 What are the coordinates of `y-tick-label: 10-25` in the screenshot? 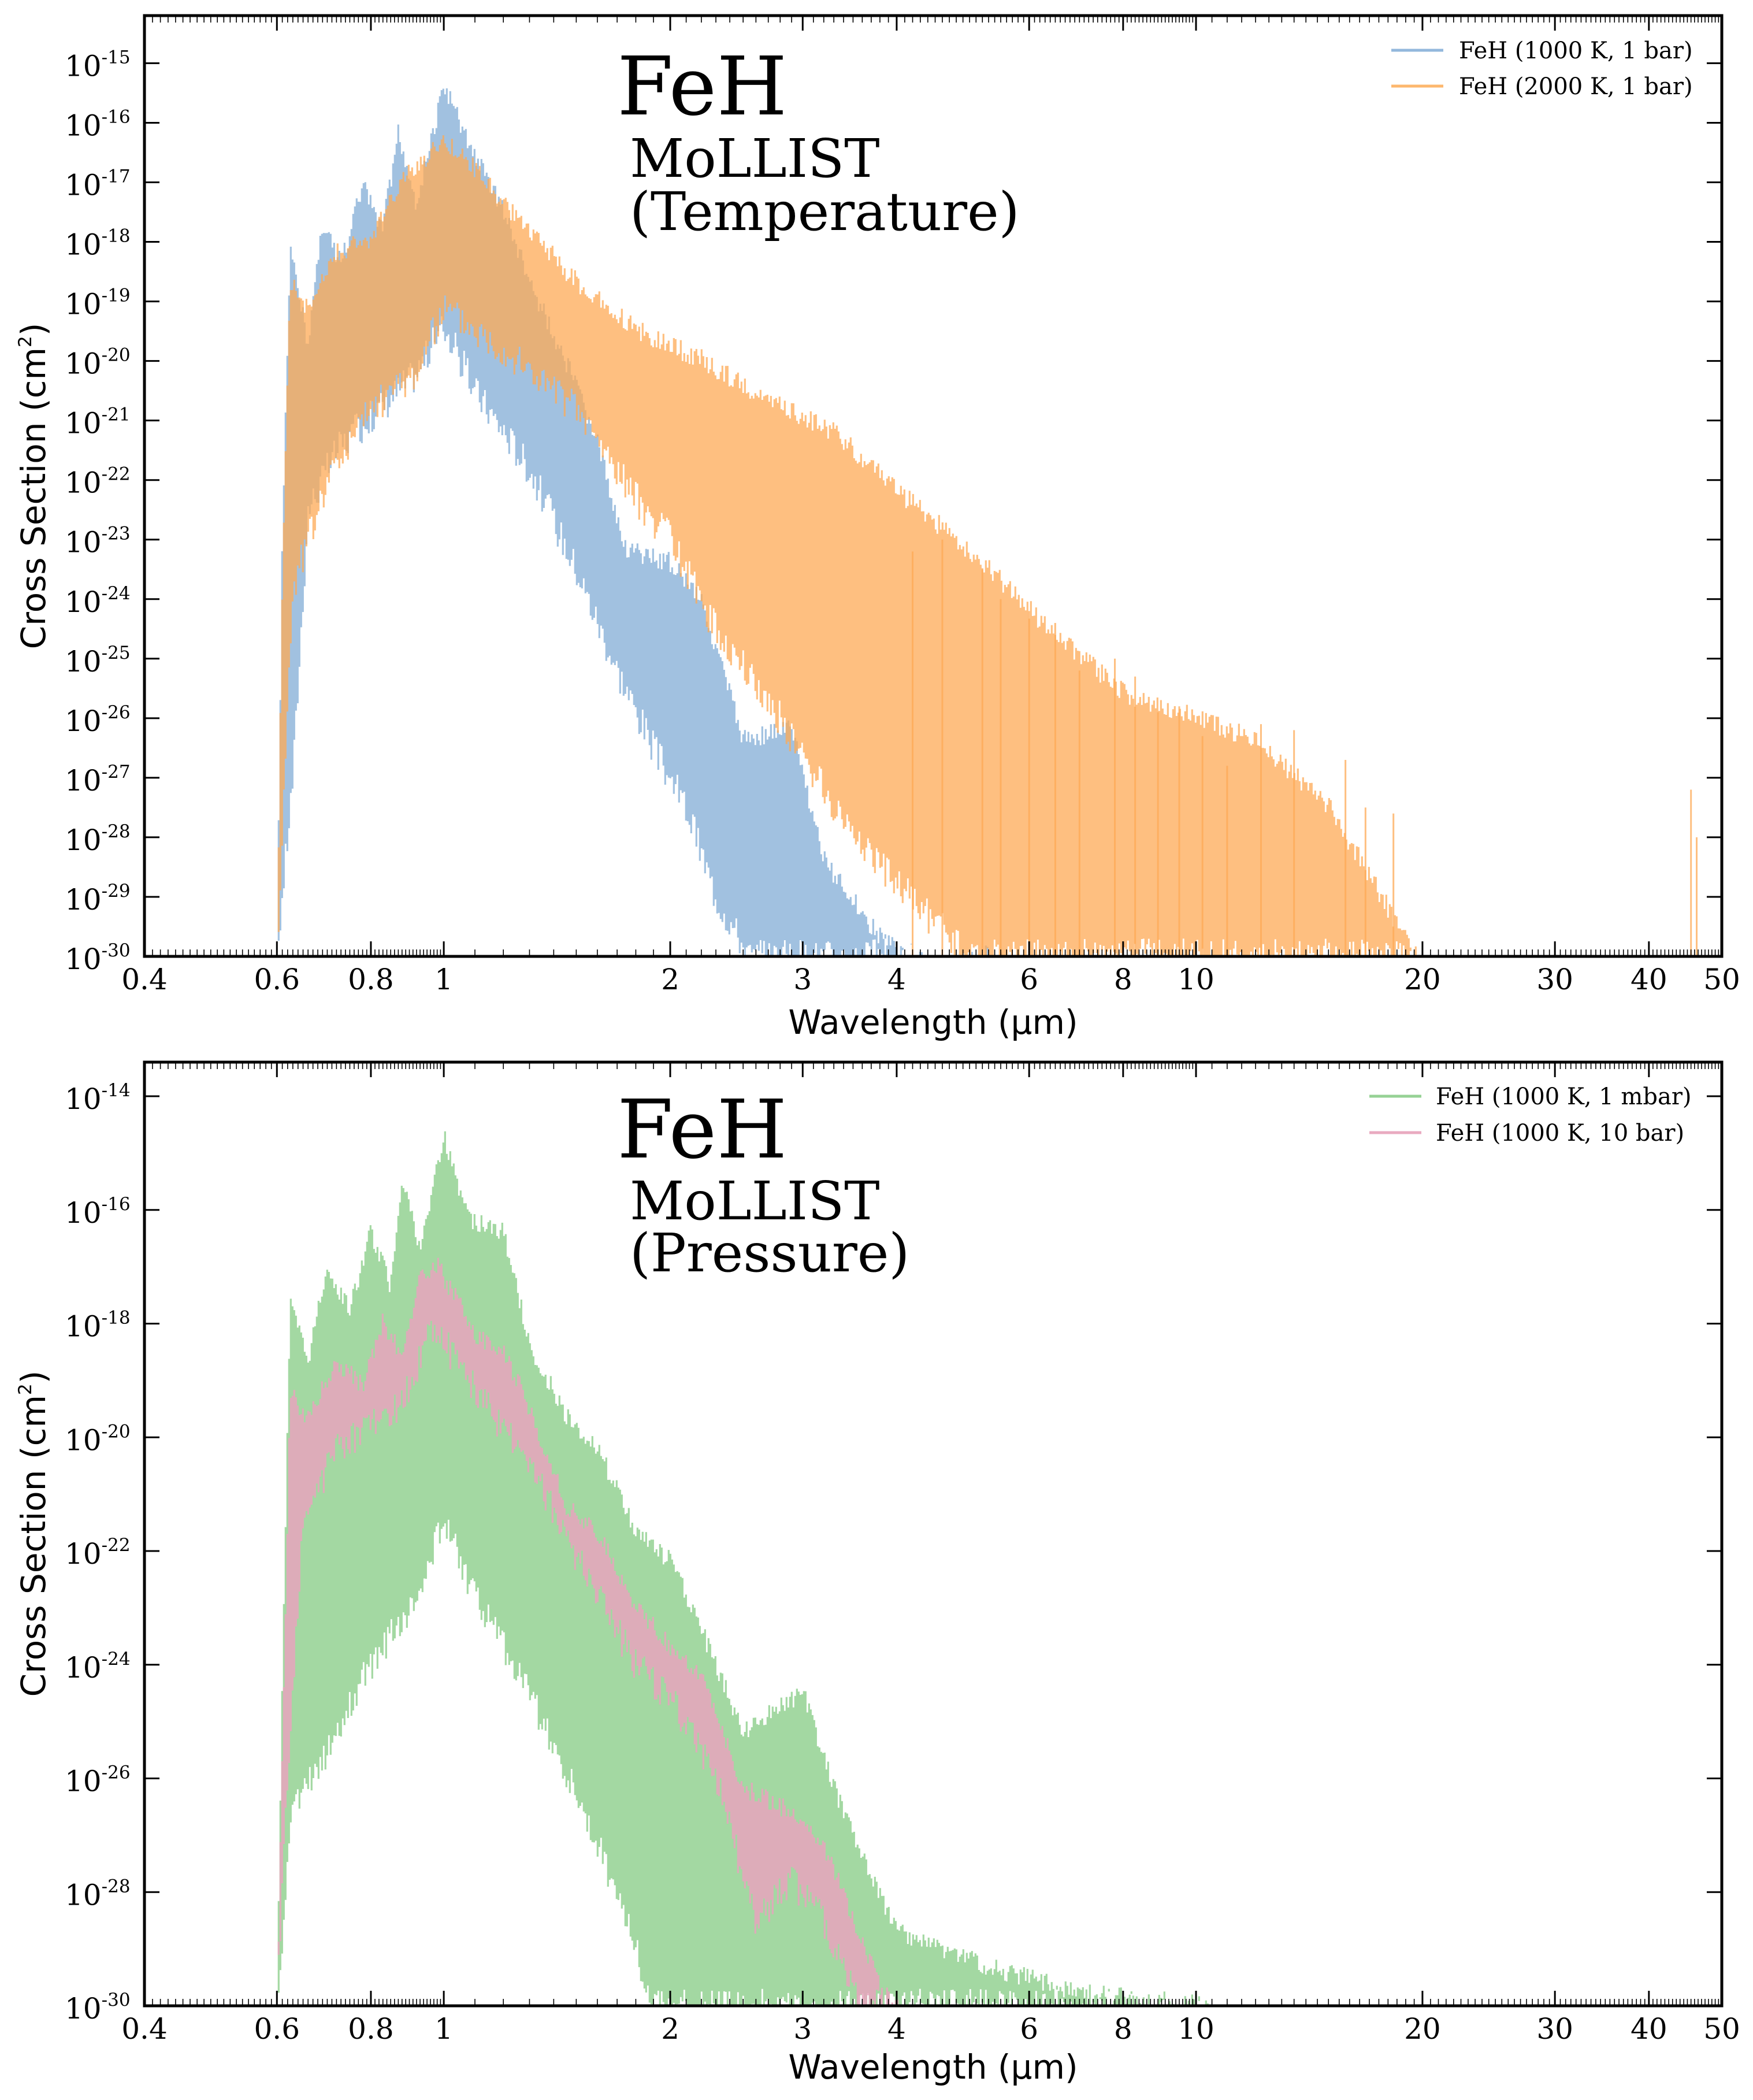 It's located at (98, 661).